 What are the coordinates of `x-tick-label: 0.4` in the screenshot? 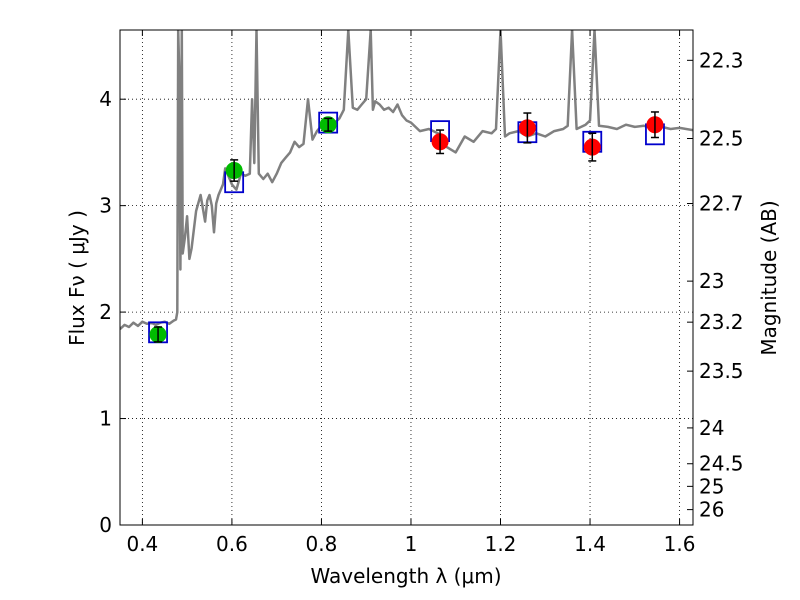 It's located at (142, 544).